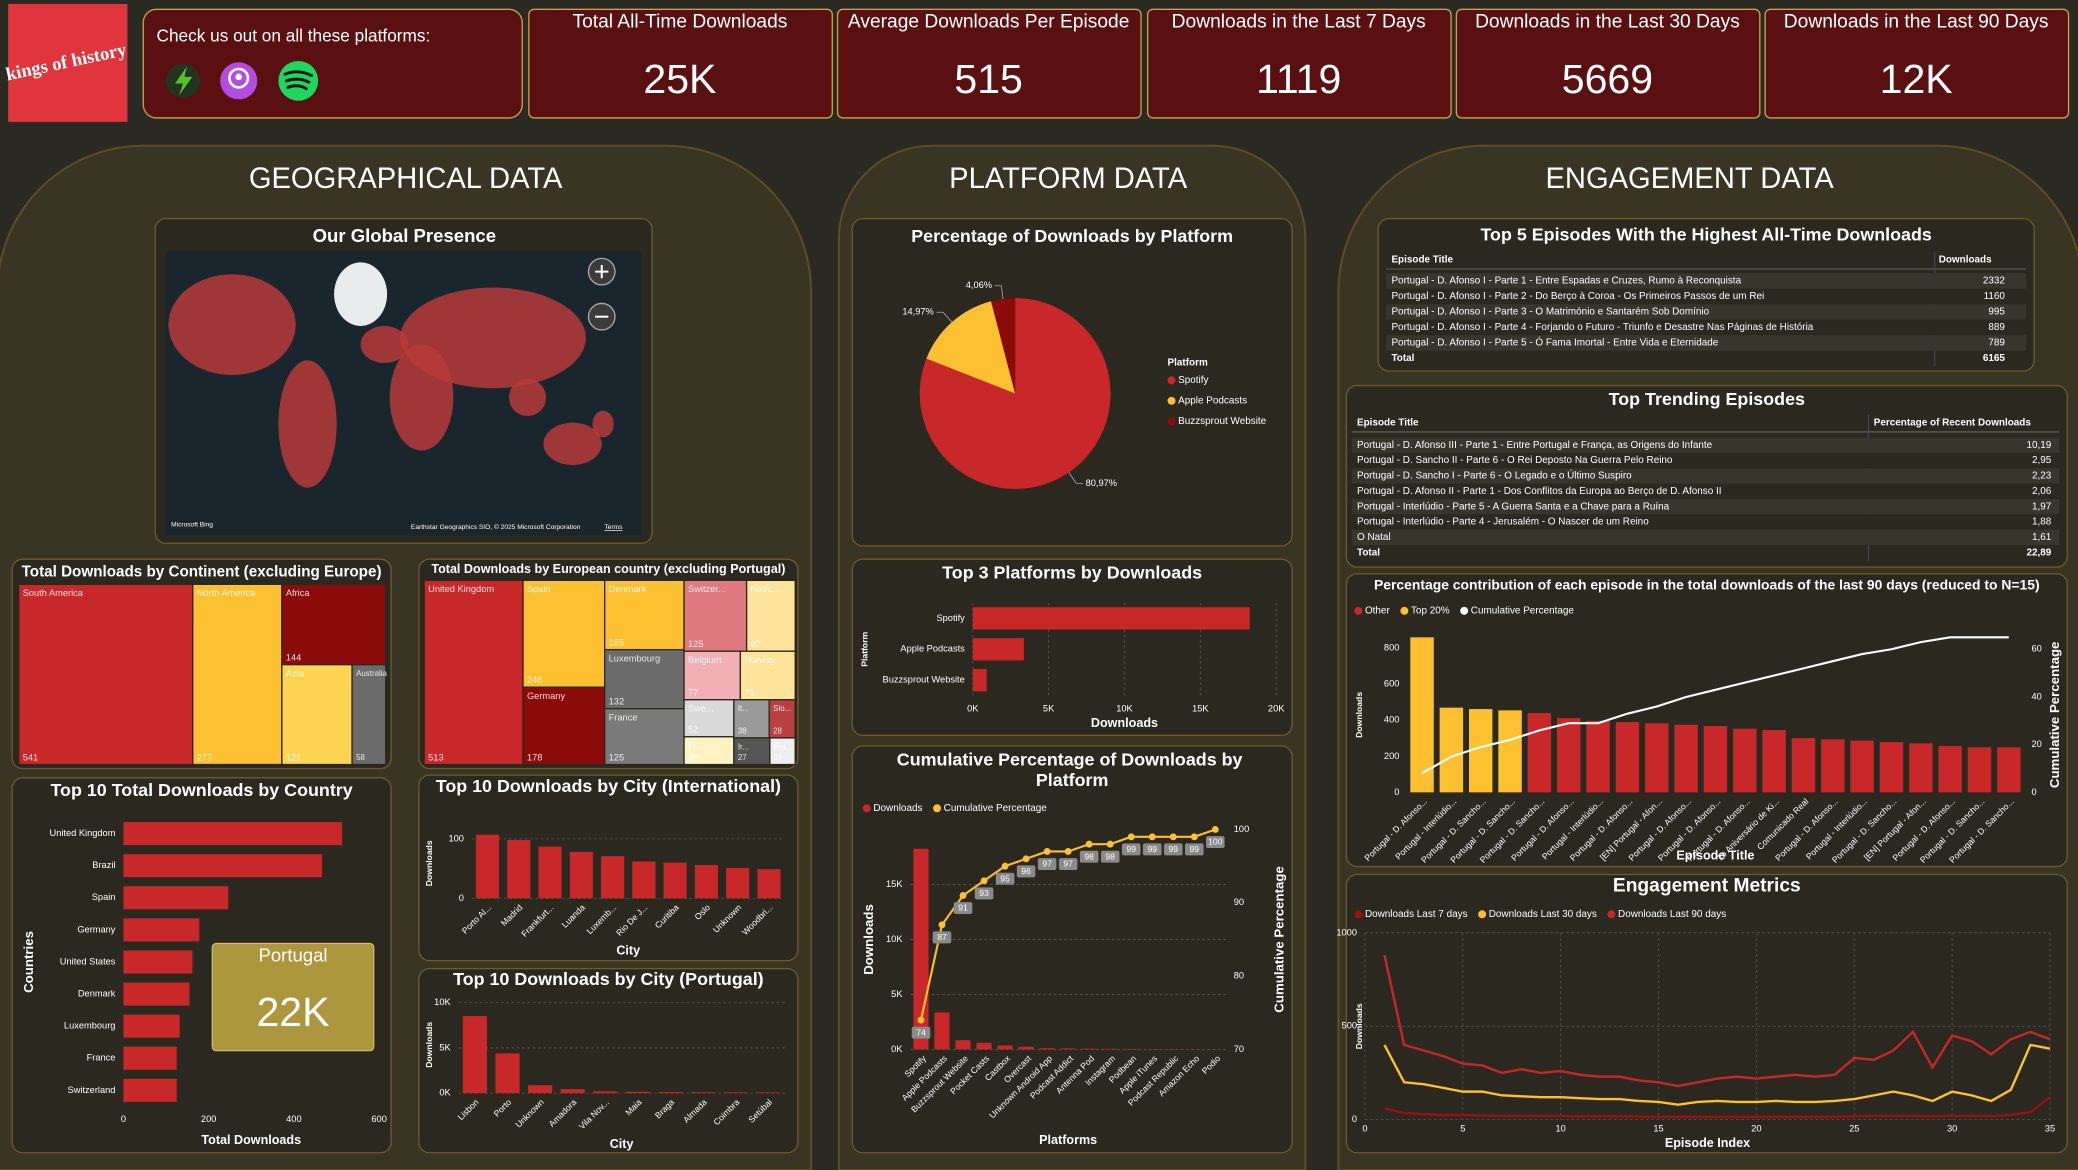 This screenshot has height=1170, width=2078. What do you see at coordinates (778, 757) in the screenshot?
I see `cell-value: 19` at bounding box center [778, 757].